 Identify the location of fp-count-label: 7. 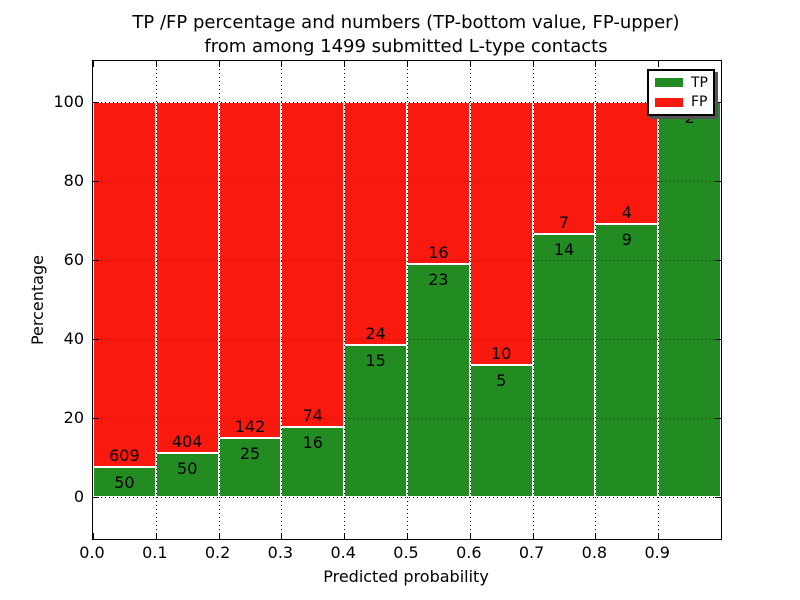
(564, 222).